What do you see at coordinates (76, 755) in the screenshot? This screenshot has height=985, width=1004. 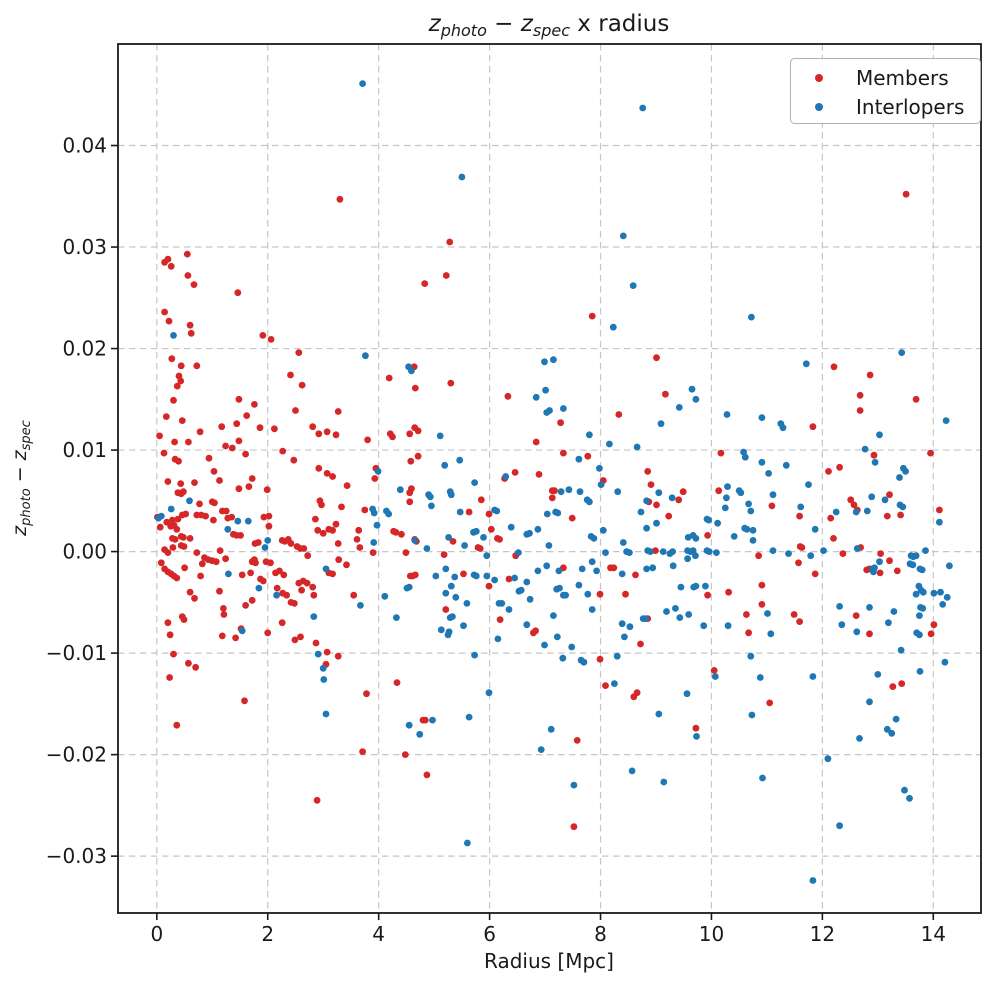 I see `y-tick-label: −0.02` at bounding box center [76, 755].